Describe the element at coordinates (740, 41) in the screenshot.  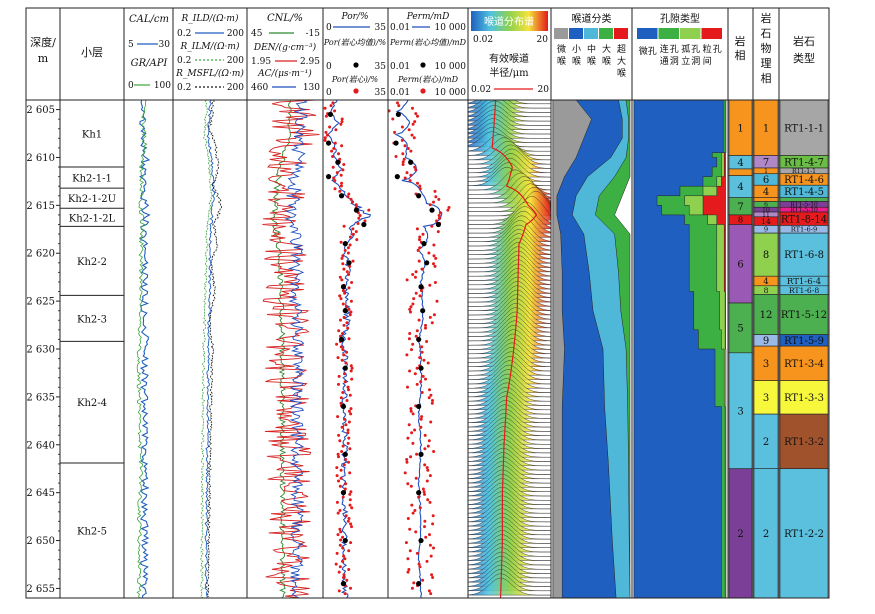
I see `lithofacies-header: 岩` at that location.